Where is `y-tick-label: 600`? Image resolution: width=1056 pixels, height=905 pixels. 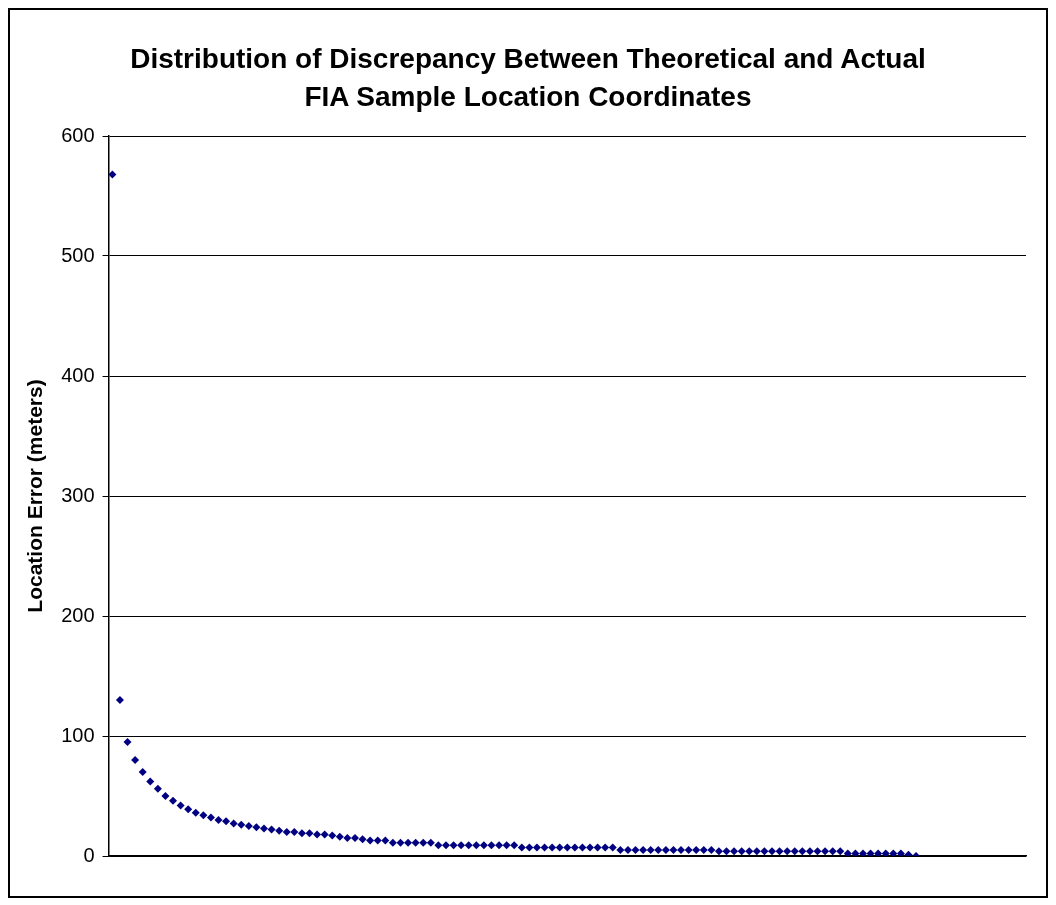 y-tick-label: 600 is located at coordinates (78, 134).